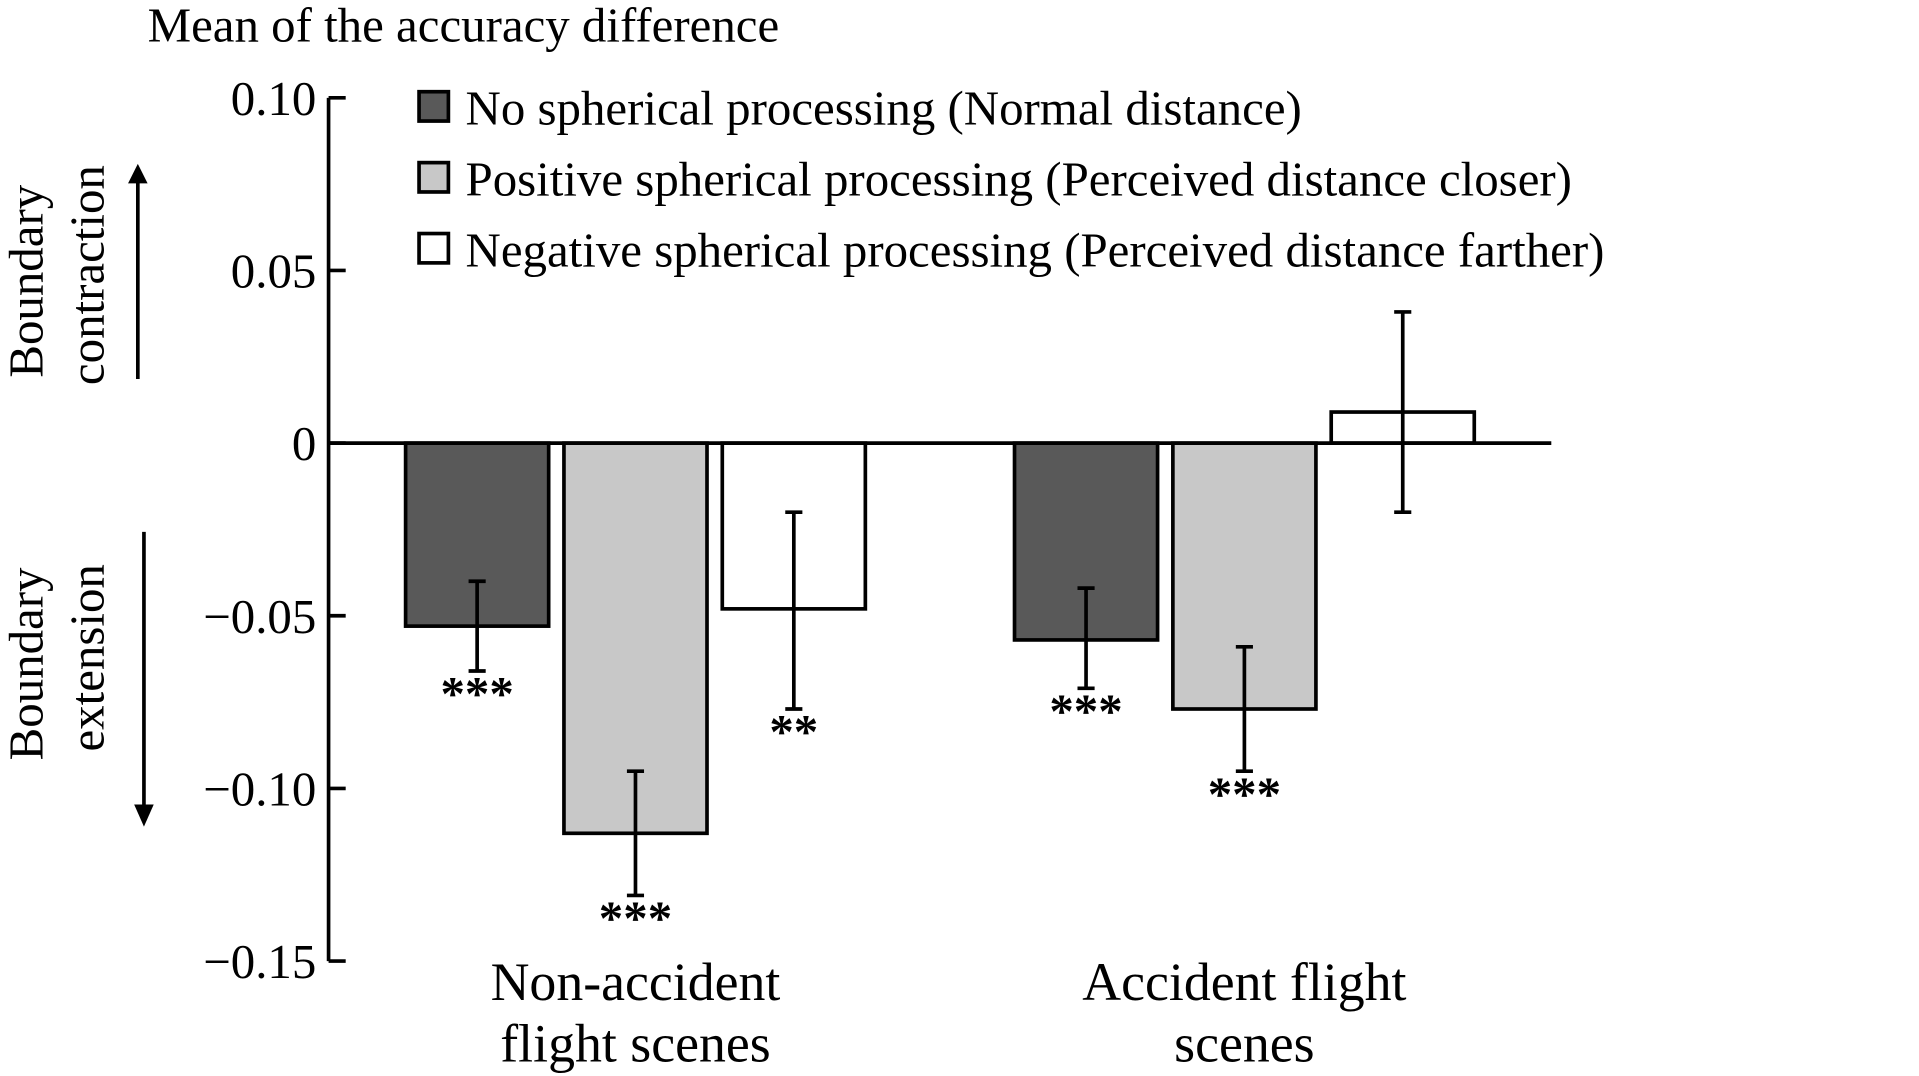 This screenshot has height=1076, width=1919. Describe the element at coordinates (464, 26) in the screenshot. I see `chart-title: Mean of the accuracy difference` at that location.